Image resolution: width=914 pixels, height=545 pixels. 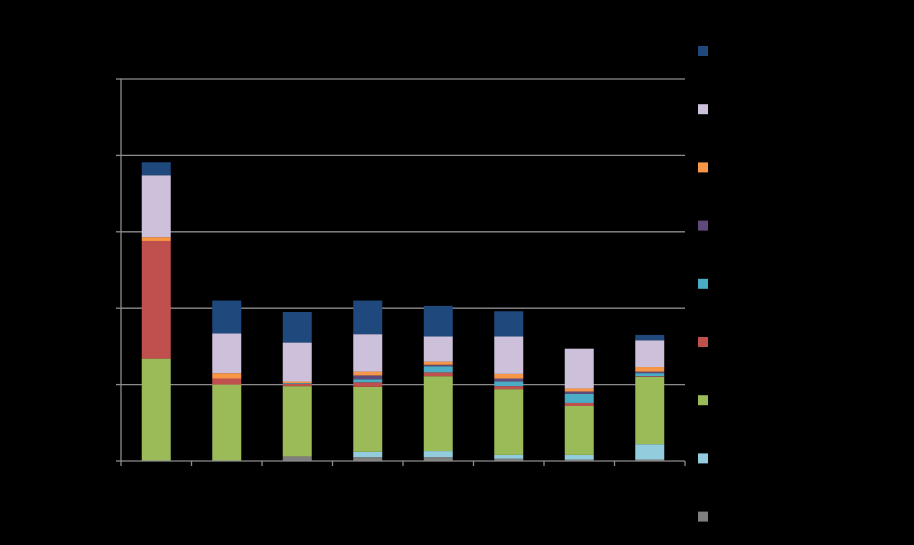 I want to click on legend, so click(x=703, y=284).